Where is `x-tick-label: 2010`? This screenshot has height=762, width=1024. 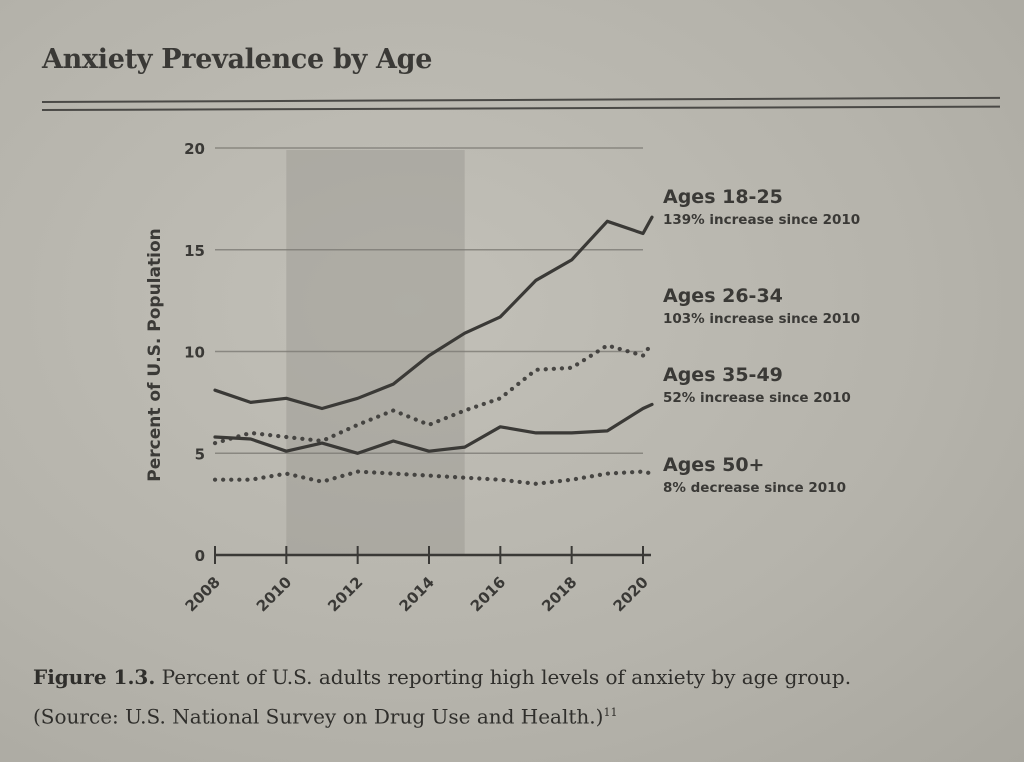
x-tick-label: 2010 is located at coordinates (274, 594).